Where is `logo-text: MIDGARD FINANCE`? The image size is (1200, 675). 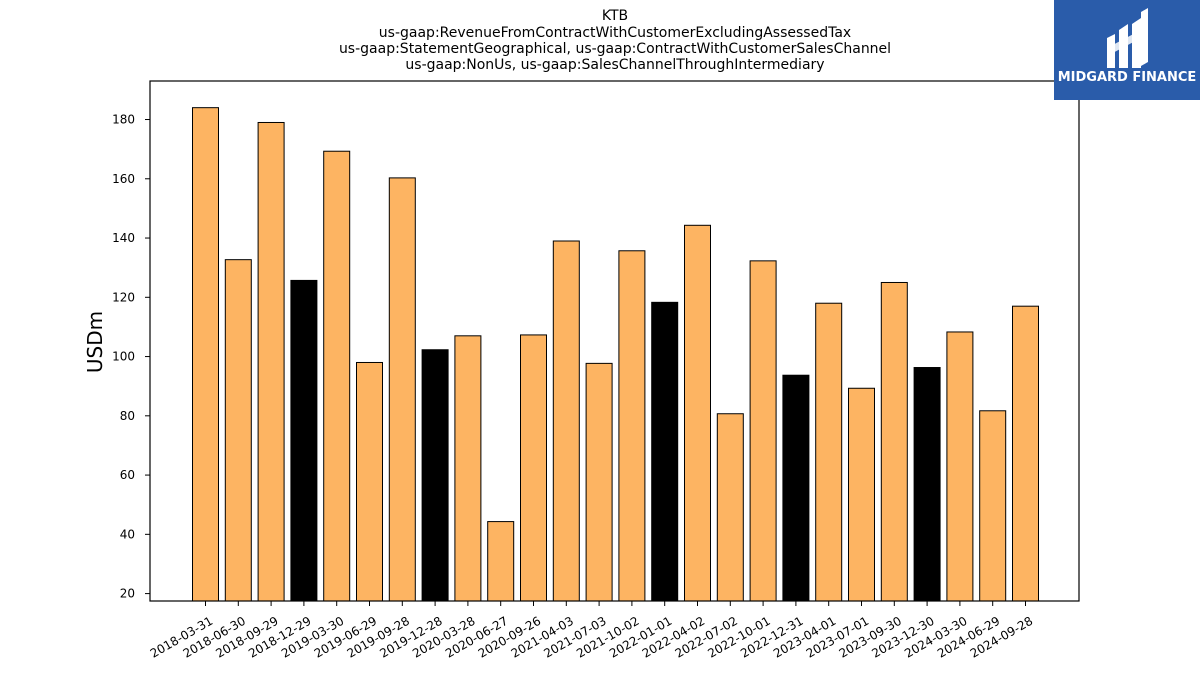 logo-text: MIDGARD FINANCE is located at coordinates (1127, 77).